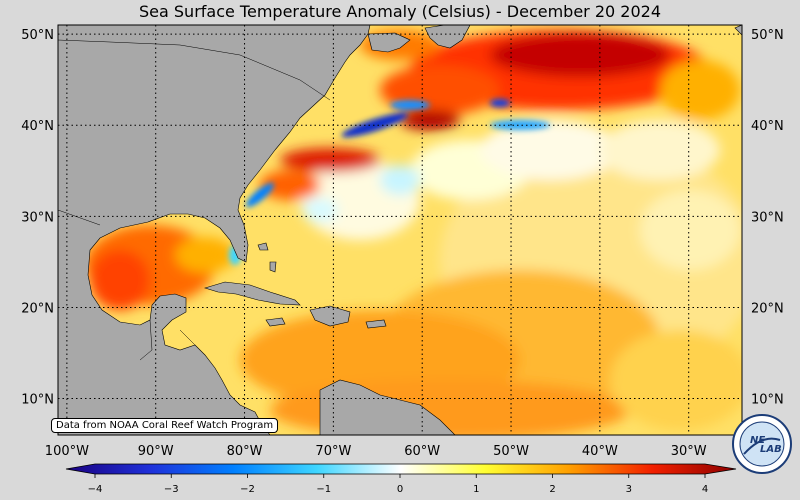 This screenshot has width=800, height=500. Describe the element at coordinates (689, 451) in the screenshot. I see `longitude-label: 30°W` at that location.